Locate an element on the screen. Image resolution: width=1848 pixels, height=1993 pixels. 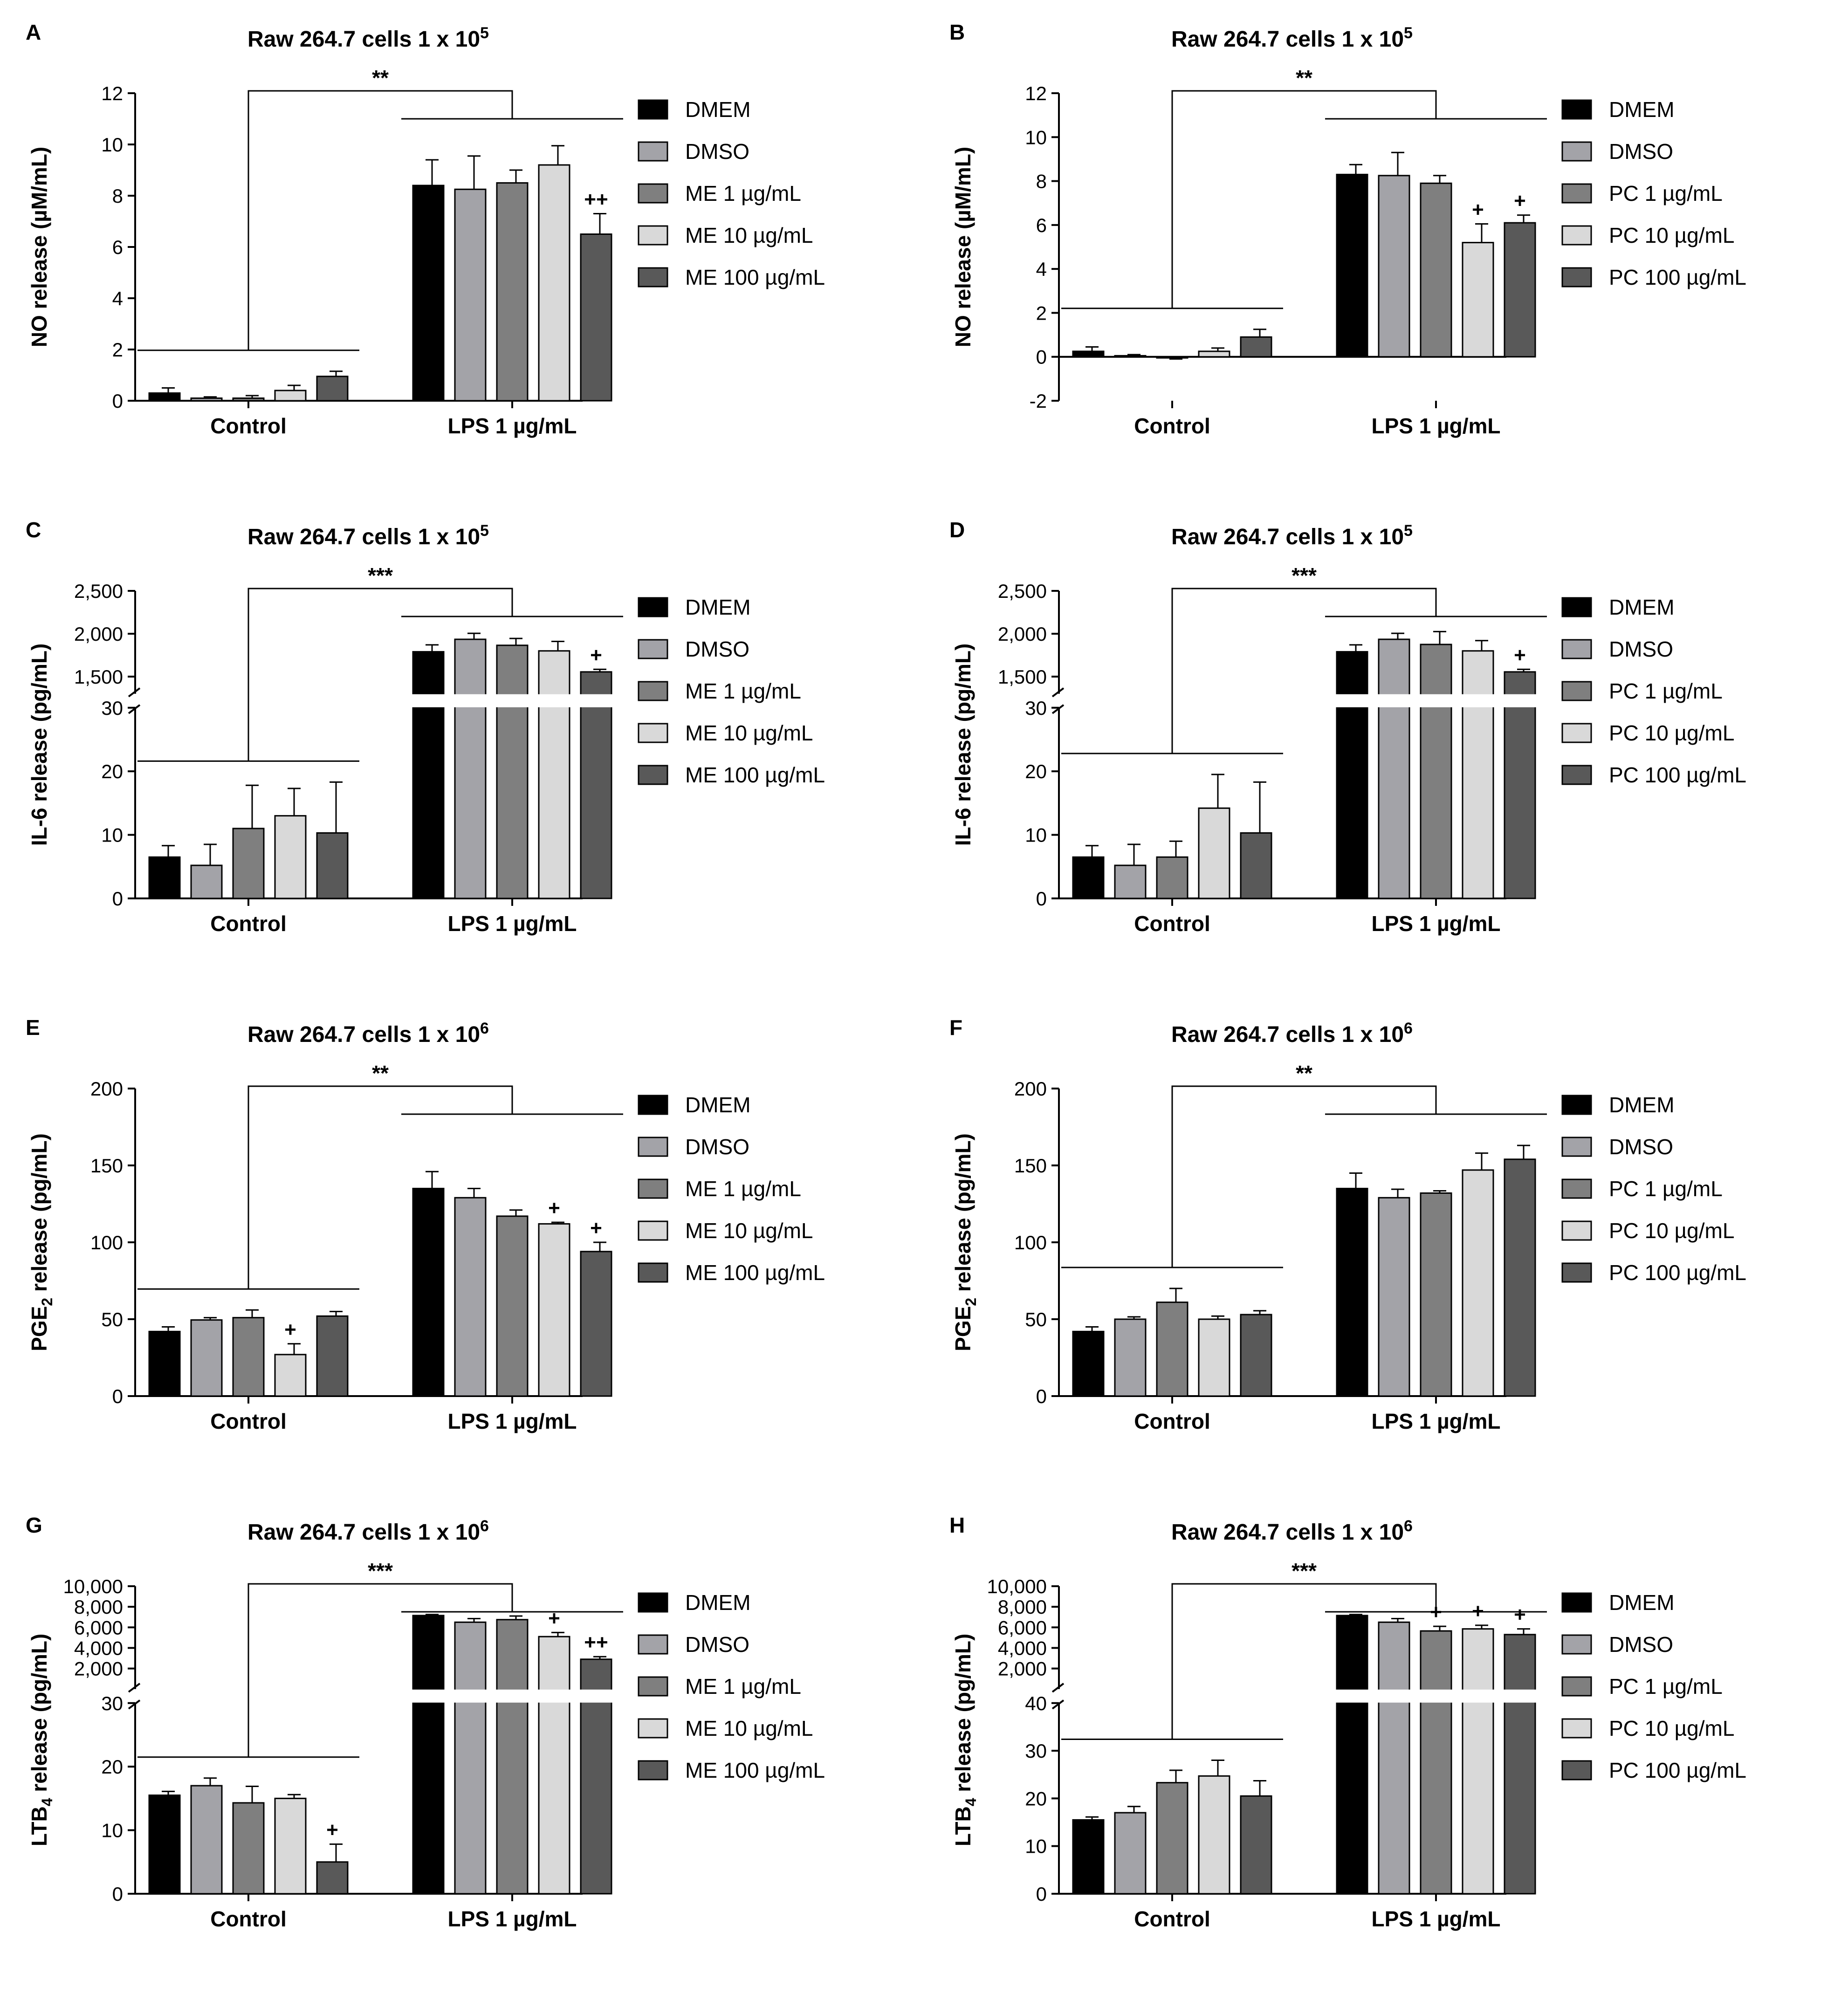
panel-letter: E is located at coordinates (33, 1027).